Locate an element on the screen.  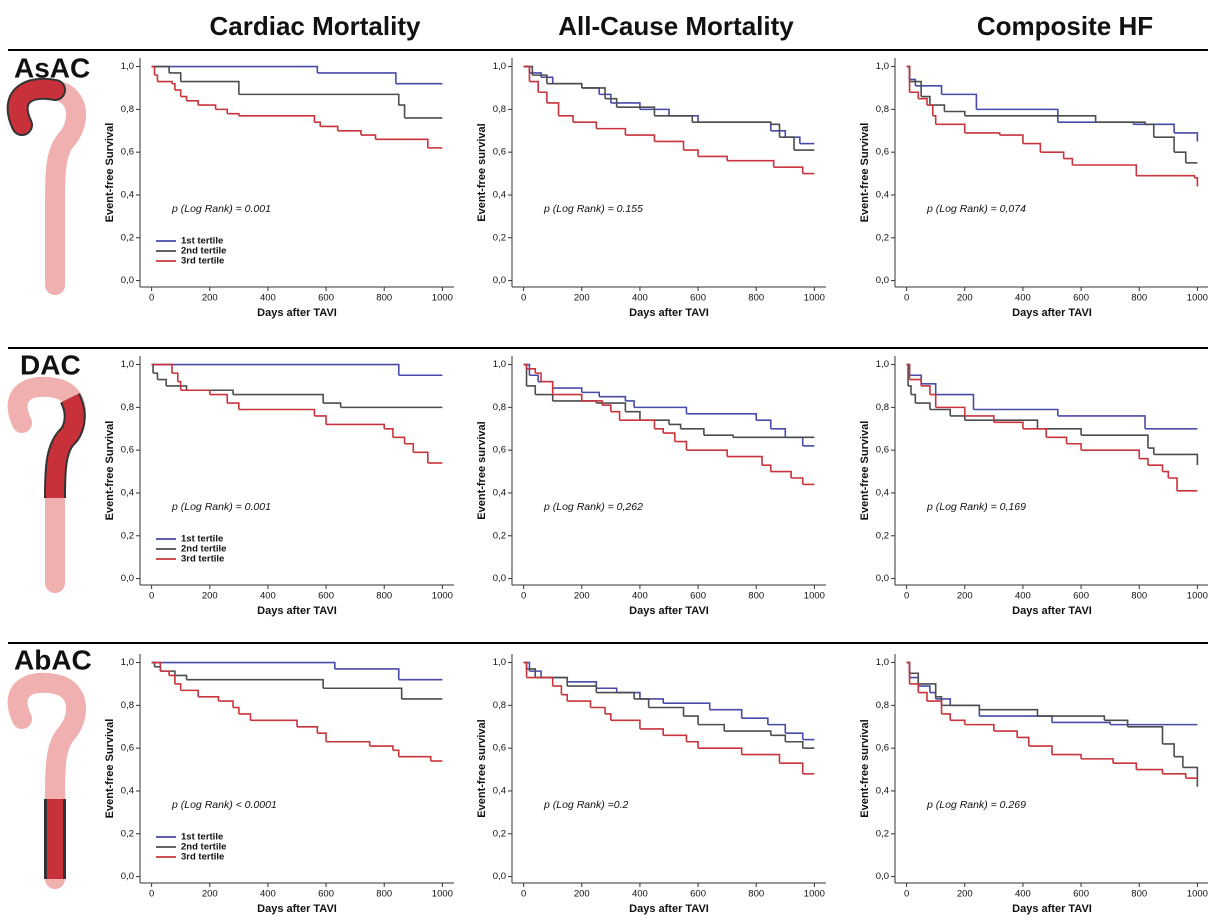
legend-label: 2nd tertile is located at coordinates (203, 549).